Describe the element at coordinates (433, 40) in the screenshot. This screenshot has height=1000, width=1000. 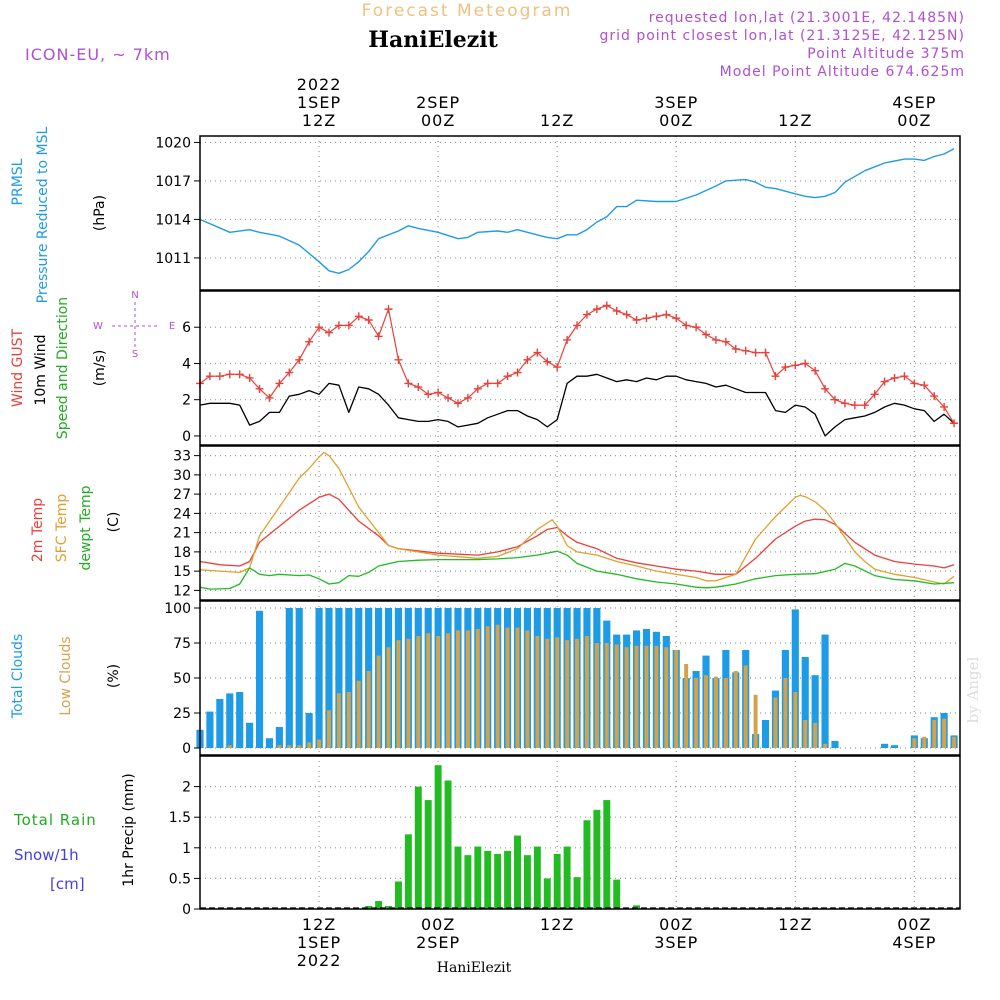
I see `location-title: HaniElezit` at that location.